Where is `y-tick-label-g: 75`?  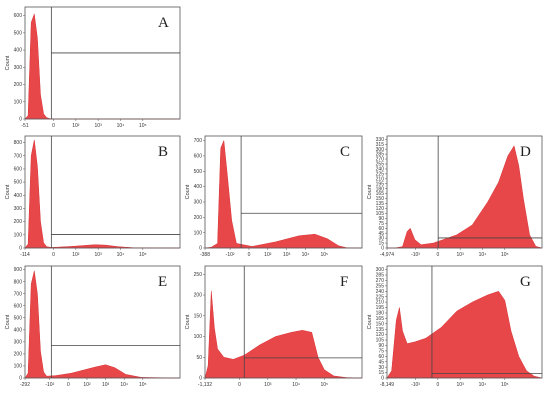 y-tick-label-g: 75 is located at coordinates (381, 352).